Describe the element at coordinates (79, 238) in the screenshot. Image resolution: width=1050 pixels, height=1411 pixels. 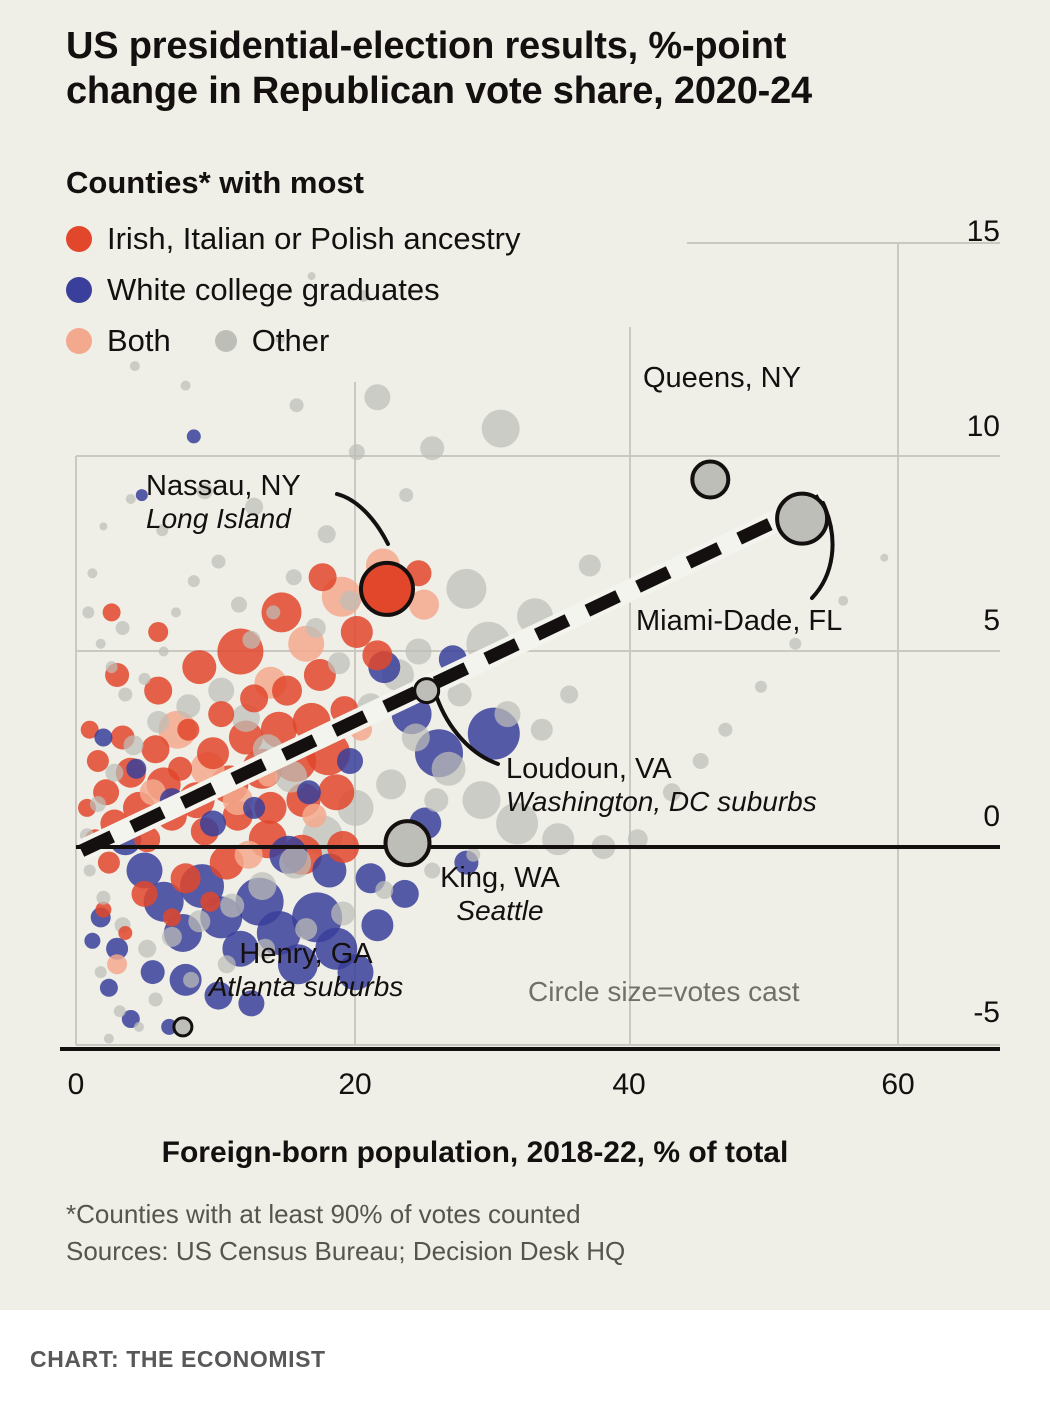
I see `legend-swatch-ancestry` at that location.